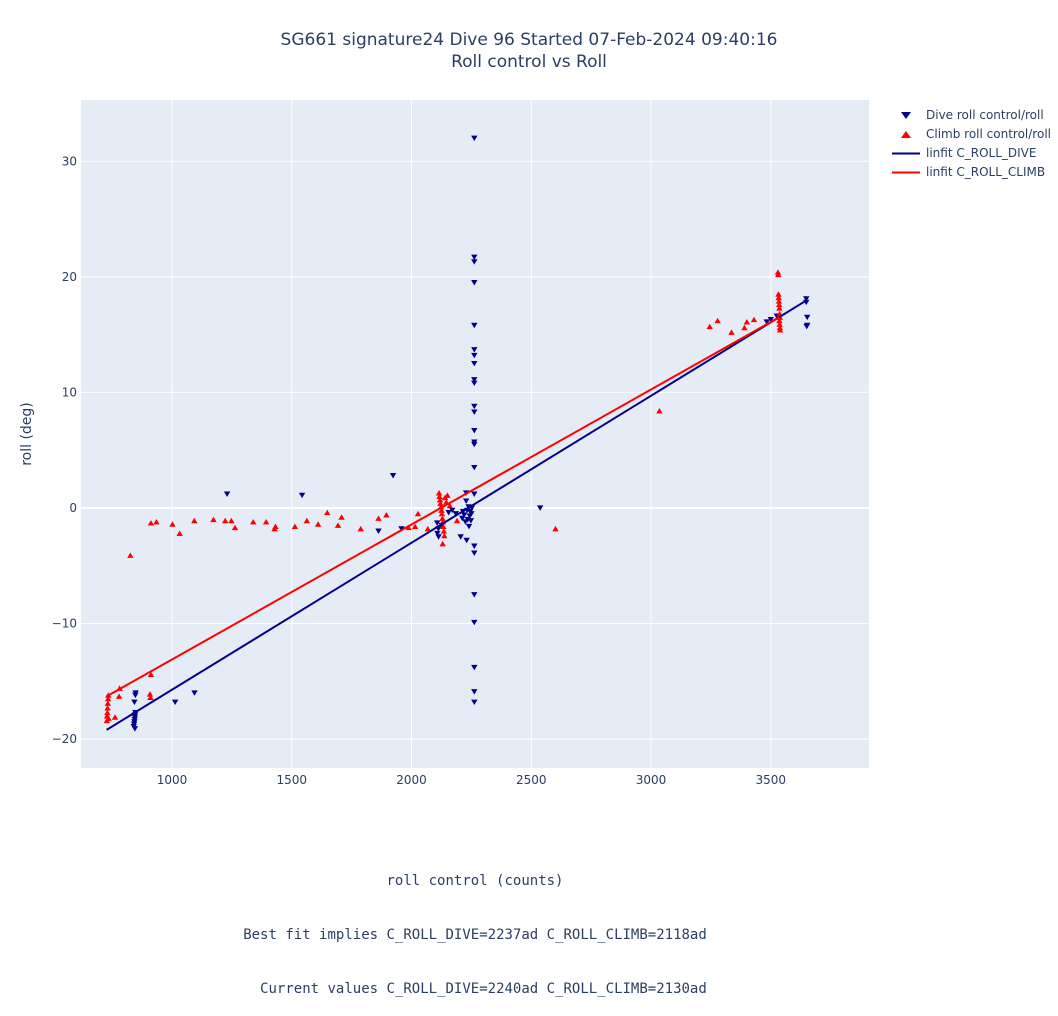 This screenshot has width=1058, height=1016. Describe the element at coordinates (69, 277) in the screenshot. I see `y-tick-label: 20` at that location.